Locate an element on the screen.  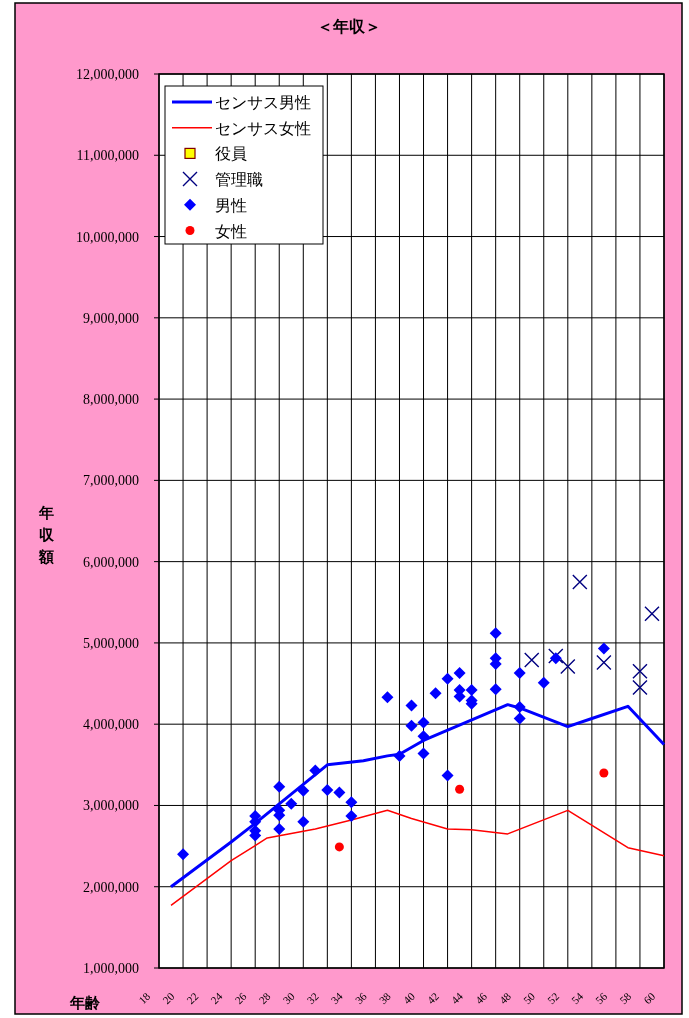
legend-label: 役員 is located at coordinates (231, 154).